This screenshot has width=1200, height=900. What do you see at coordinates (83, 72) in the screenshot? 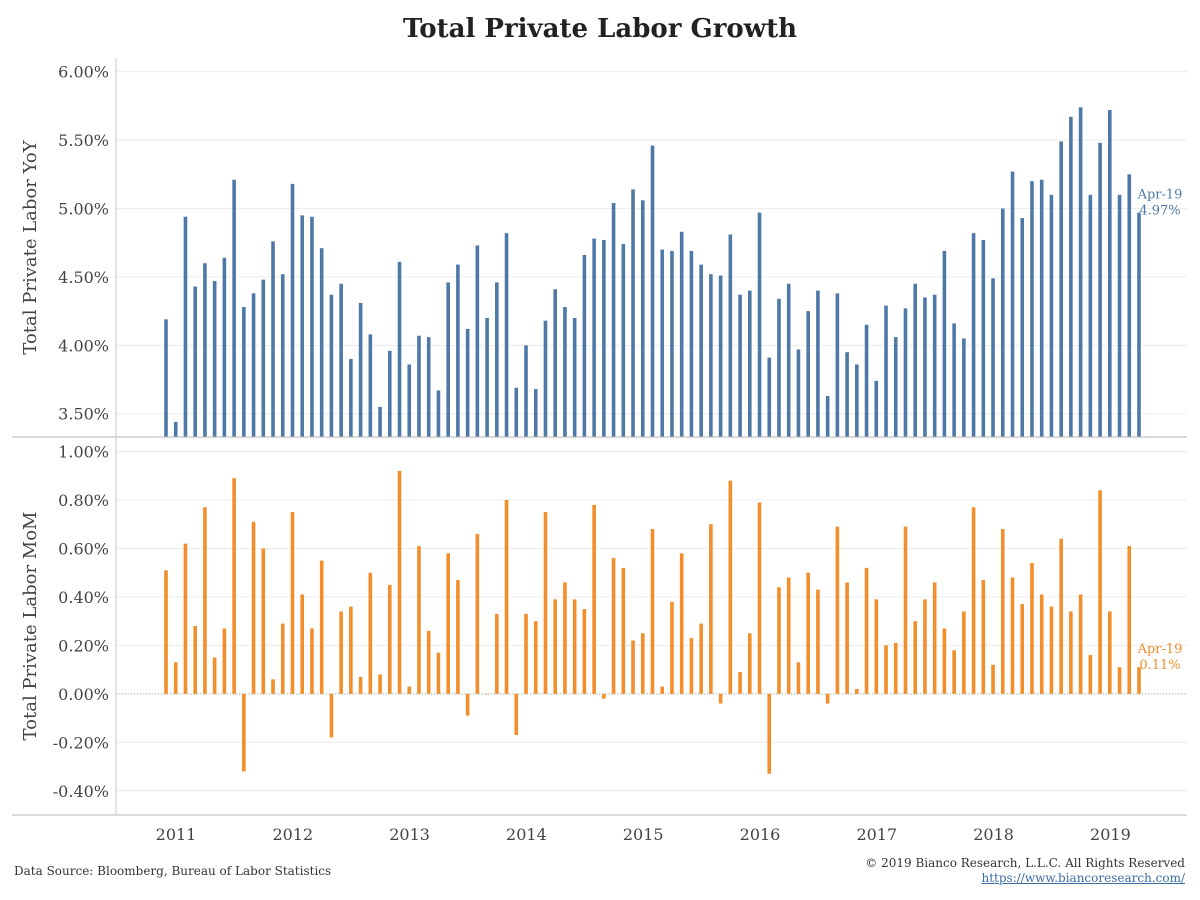
I see `yoy-y-tick-label: 6.00%` at bounding box center [83, 72].